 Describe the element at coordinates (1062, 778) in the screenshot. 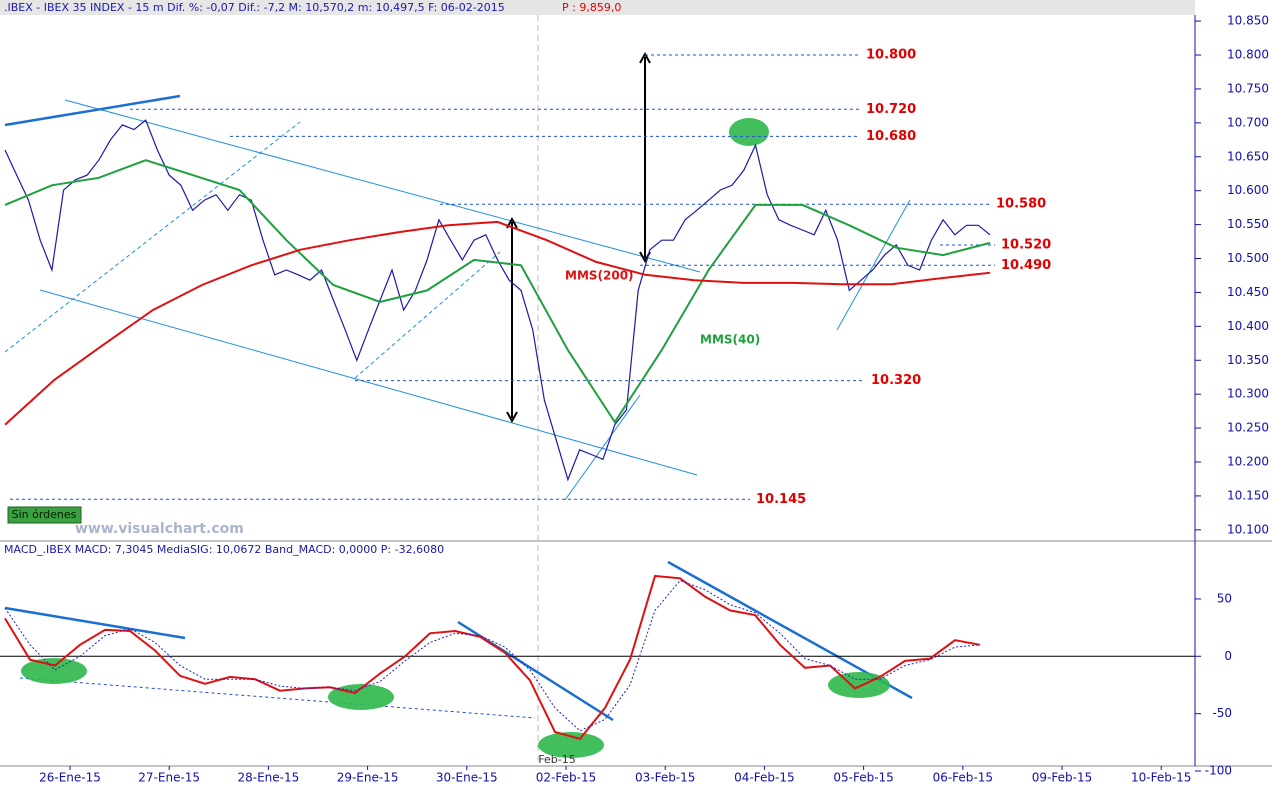

I see `x-tick-label: 09-Feb-15` at that location.